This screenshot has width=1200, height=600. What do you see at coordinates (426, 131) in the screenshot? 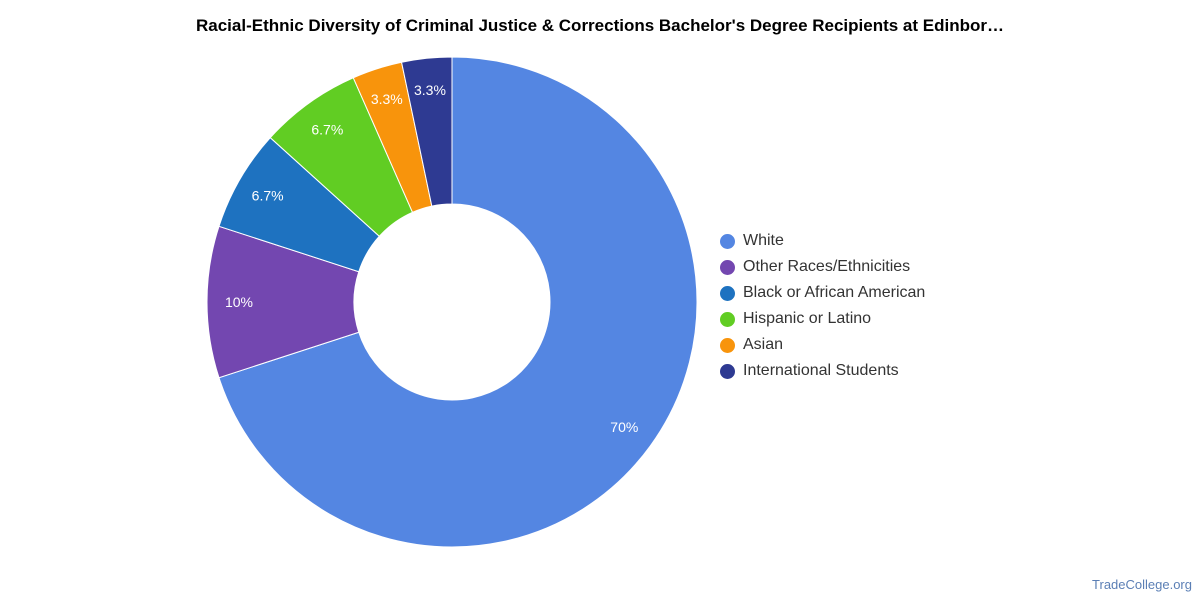
I see `slice-international-students` at bounding box center [426, 131].